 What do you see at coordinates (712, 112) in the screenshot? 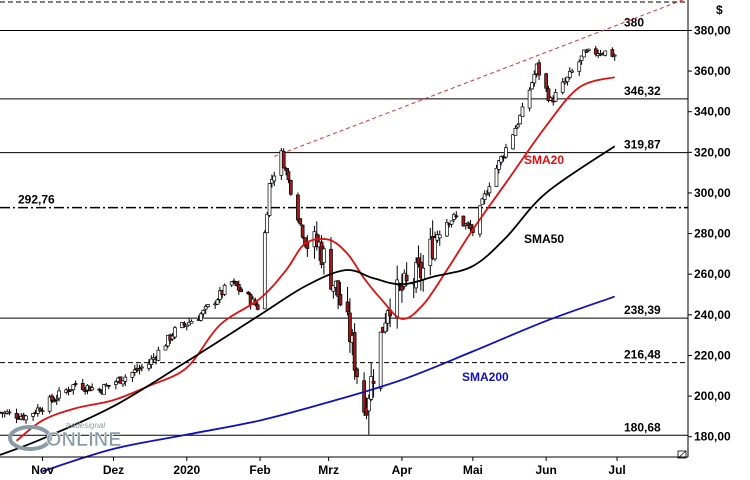
I see `y-tick-label-8: 340,00` at bounding box center [712, 112].